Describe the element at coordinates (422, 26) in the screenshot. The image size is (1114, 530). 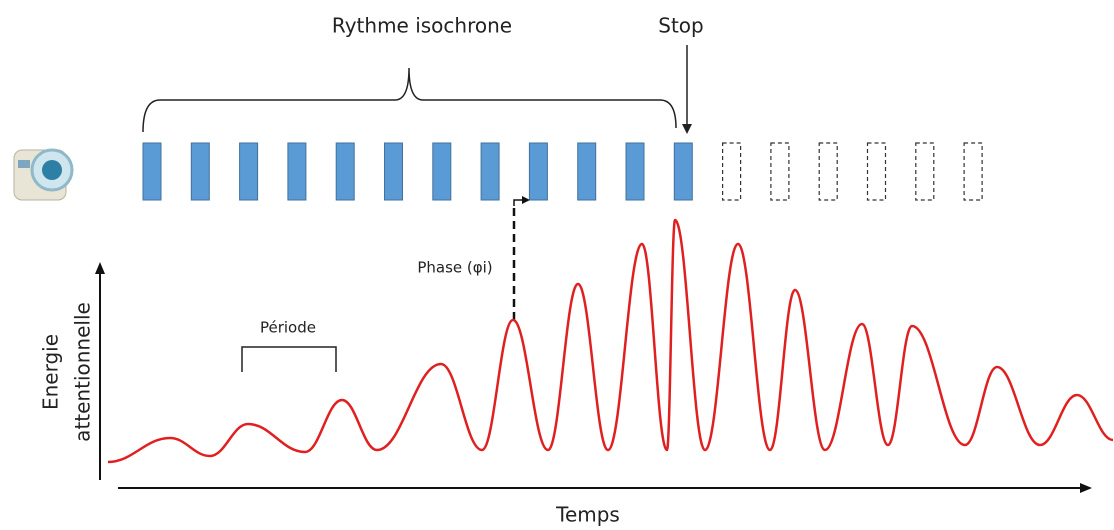
I see `rhythm-label: Rythme isochrone` at that location.